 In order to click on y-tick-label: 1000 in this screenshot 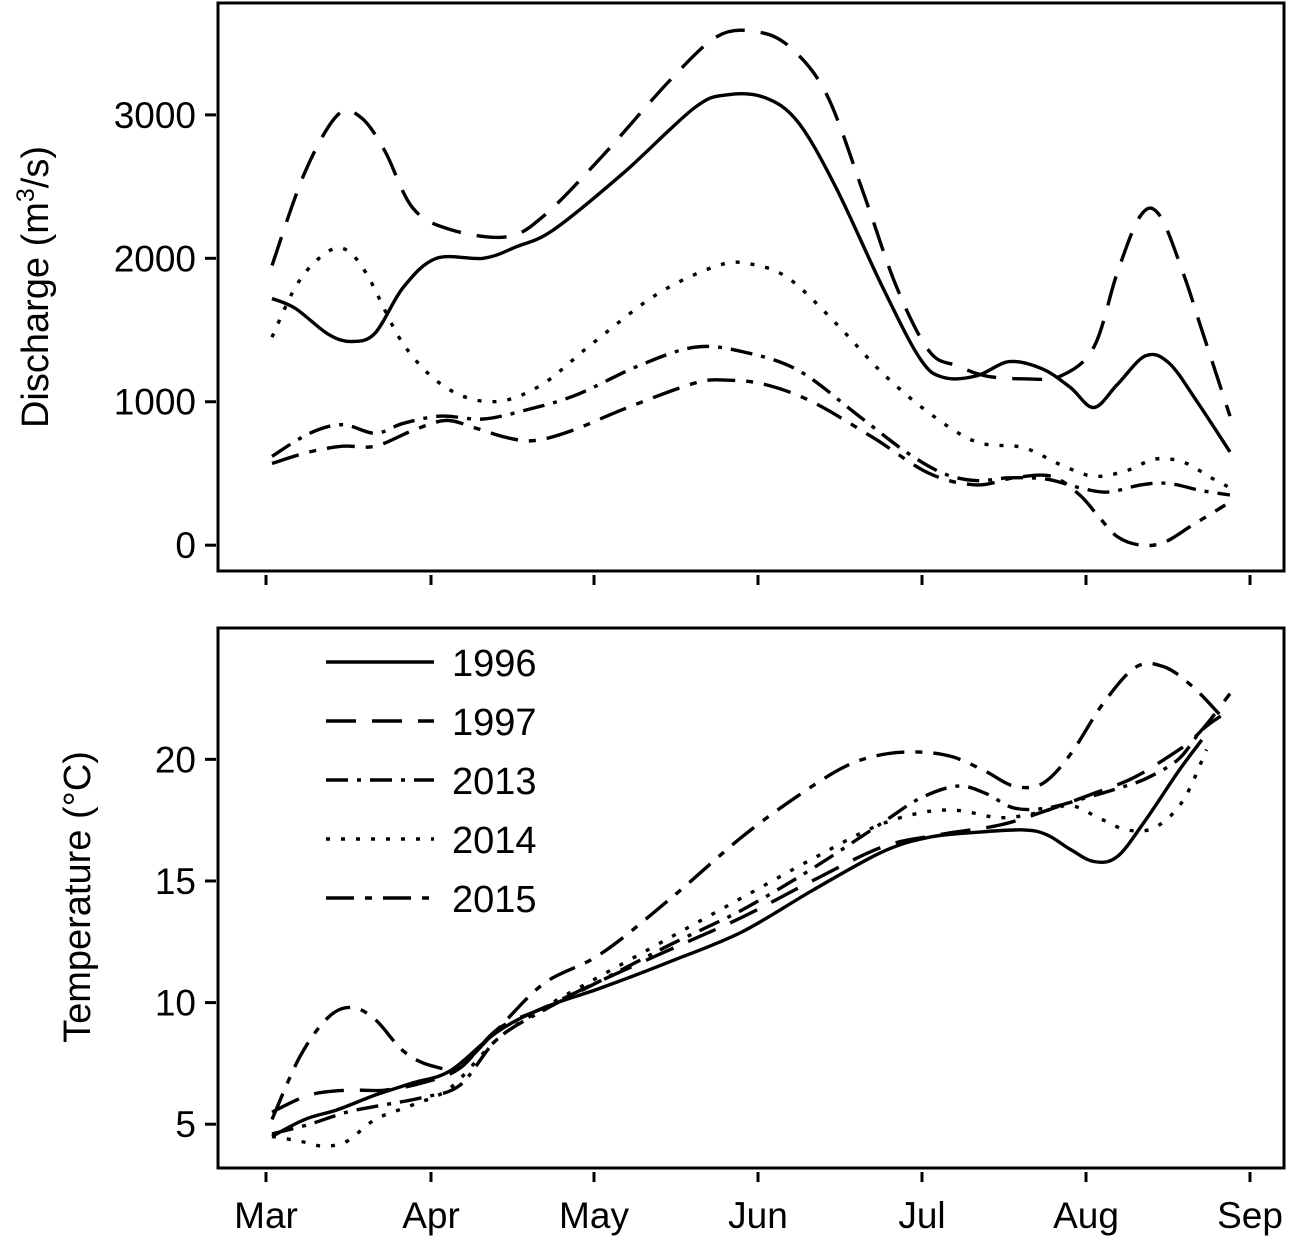, I will do `click(155, 402)`.